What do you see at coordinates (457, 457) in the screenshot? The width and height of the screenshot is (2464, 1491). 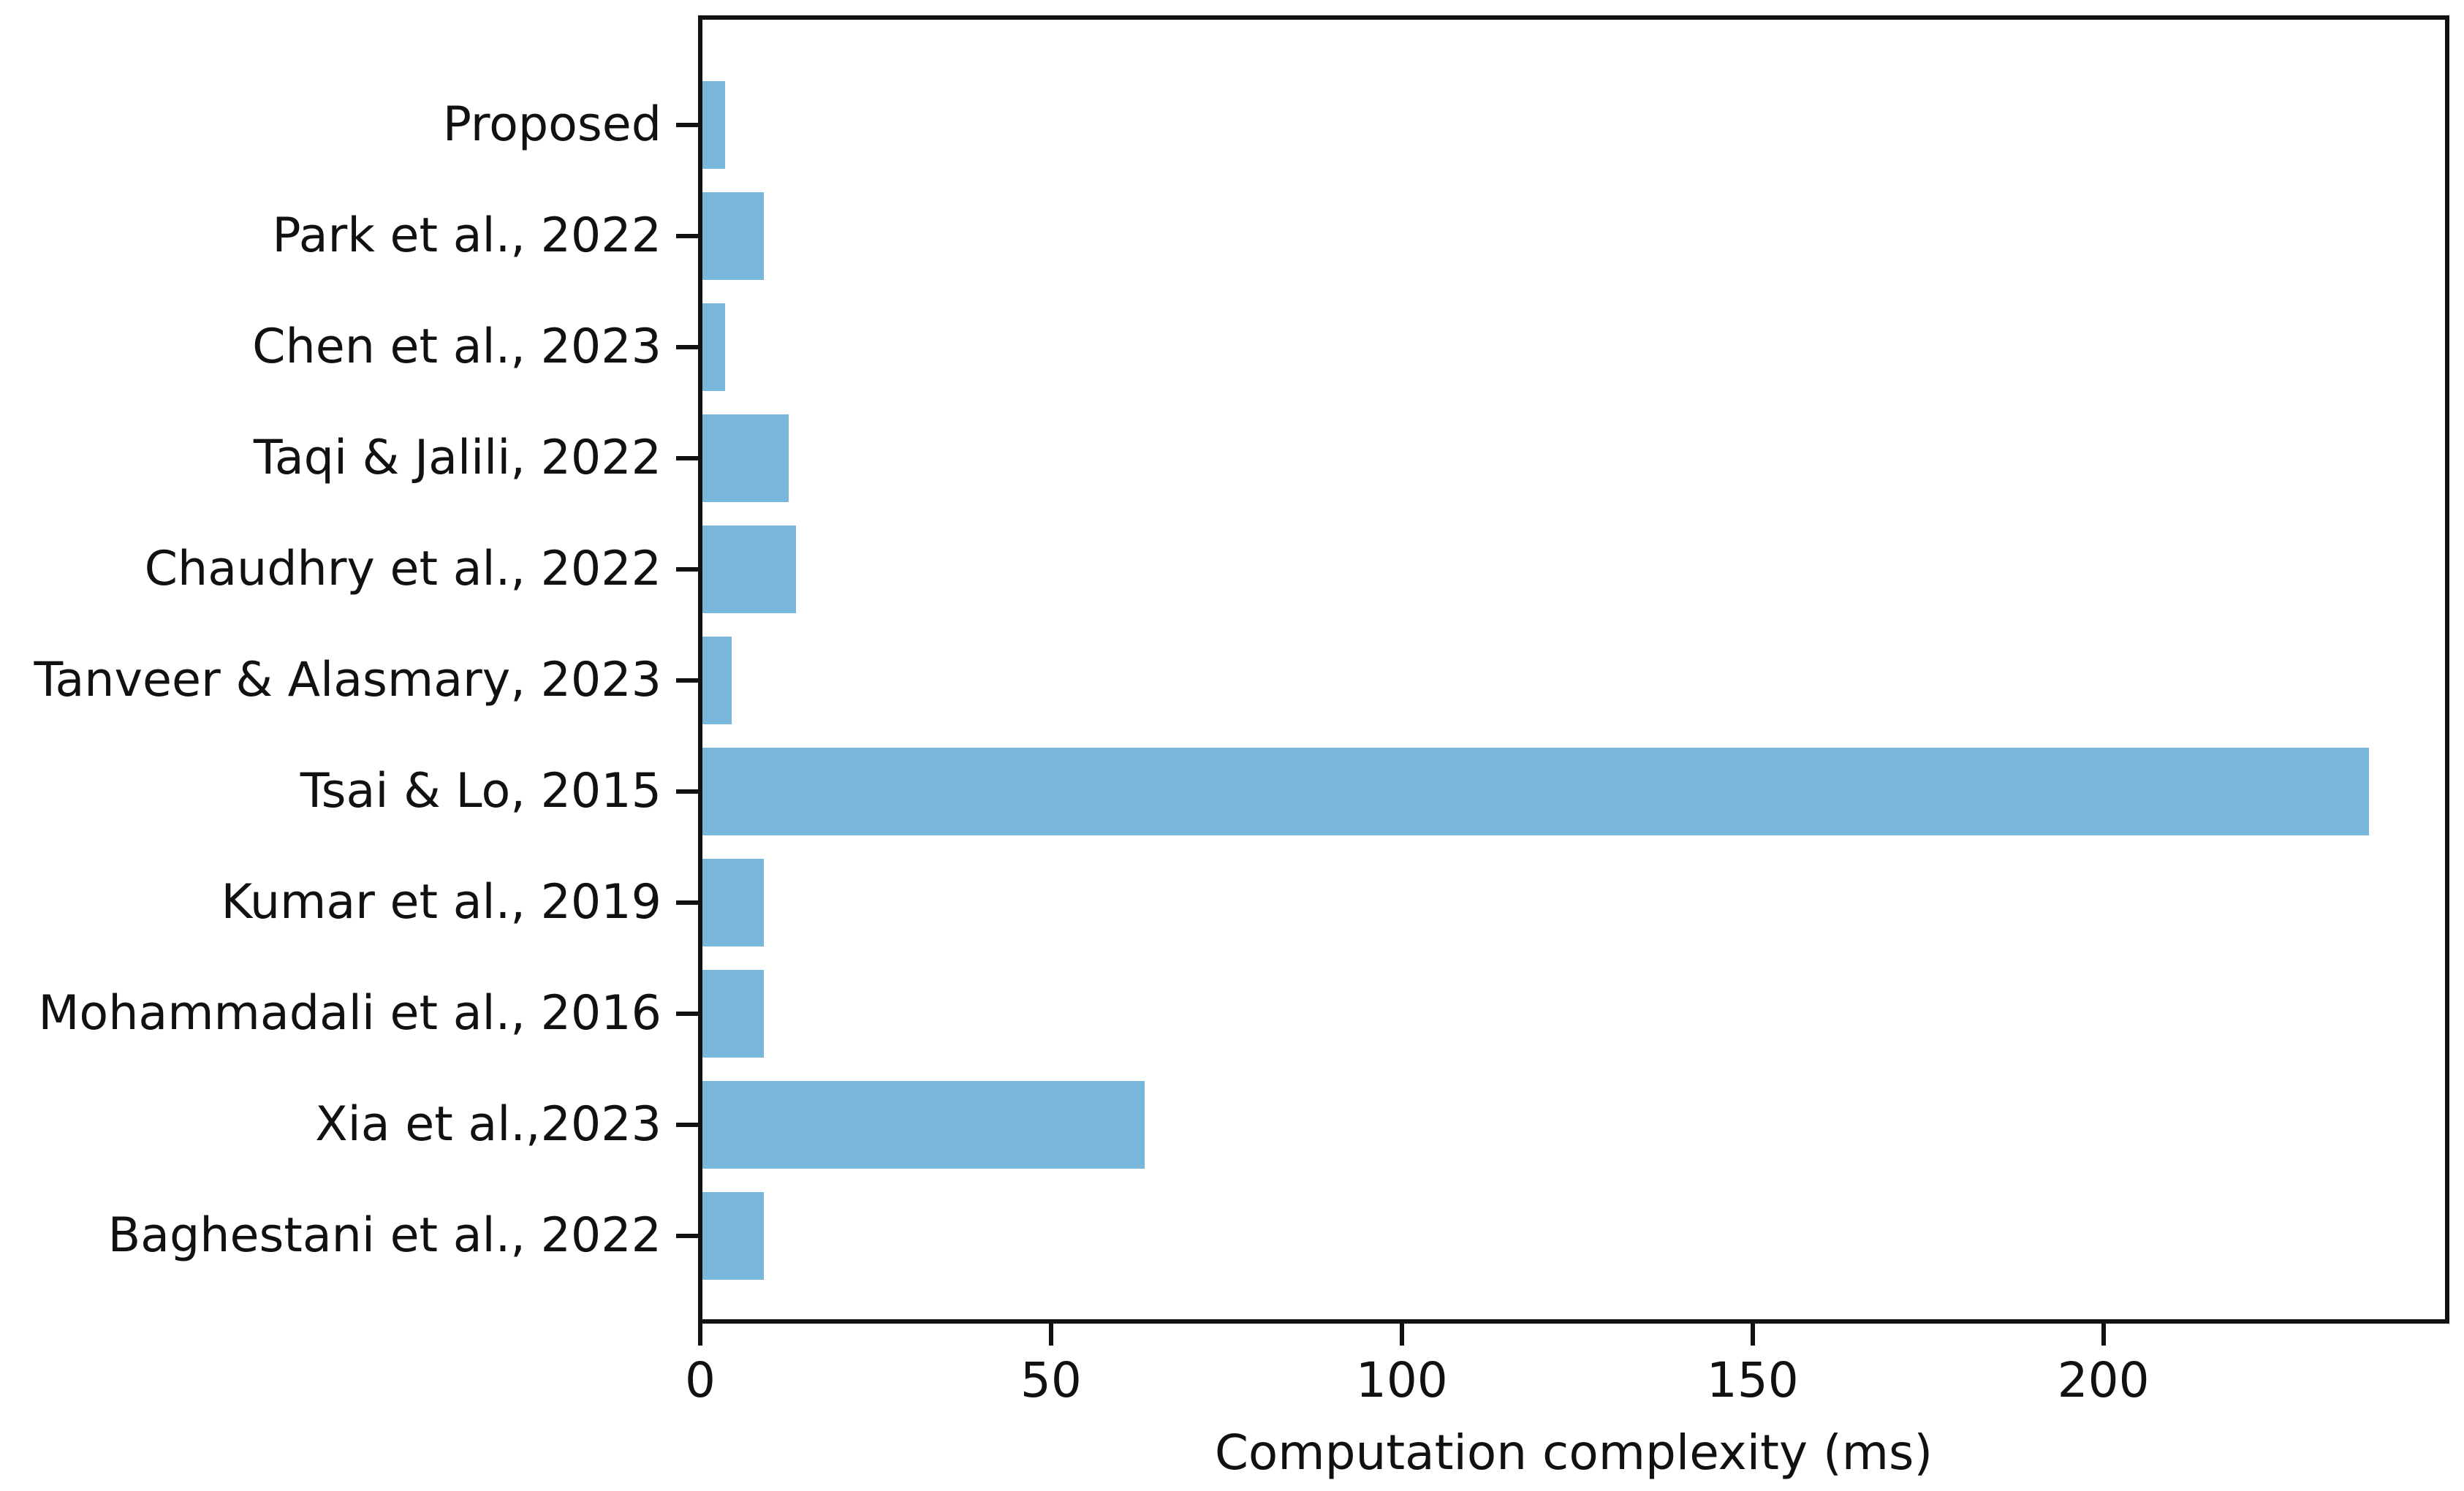 I see `y-tick-label: Taqi & Jalili, 2022` at bounding box center [457, 457].